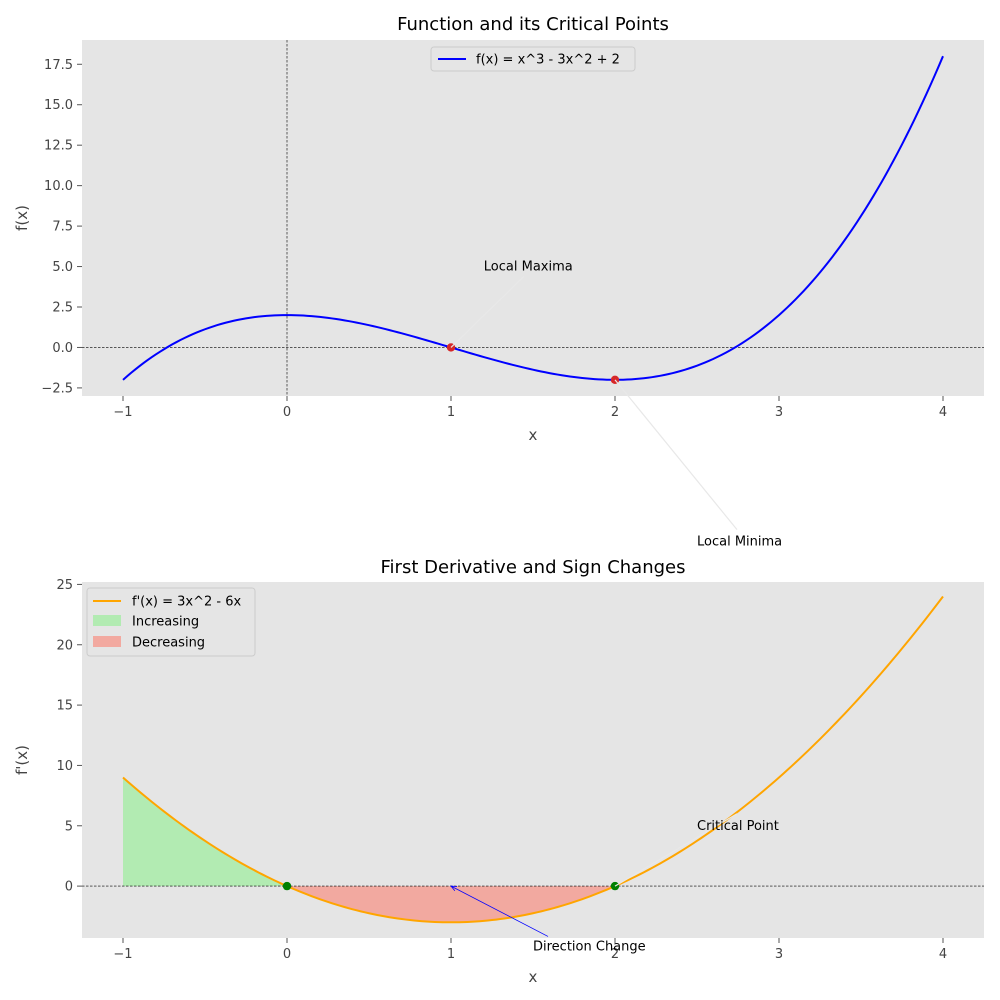  I want to click on increasing-legend-swatch, so click(107, 620).